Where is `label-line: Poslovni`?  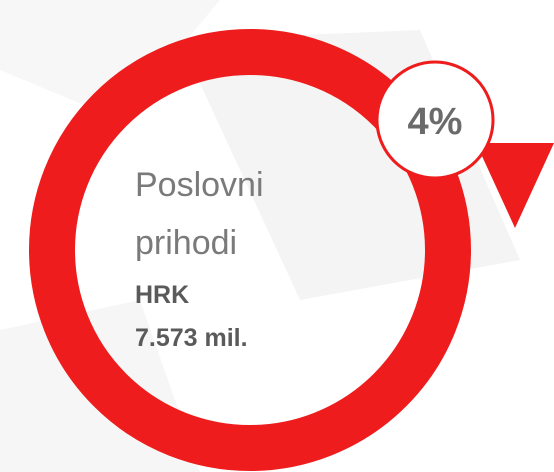 label-line: Poslovni is located at coordinates (199, 185).